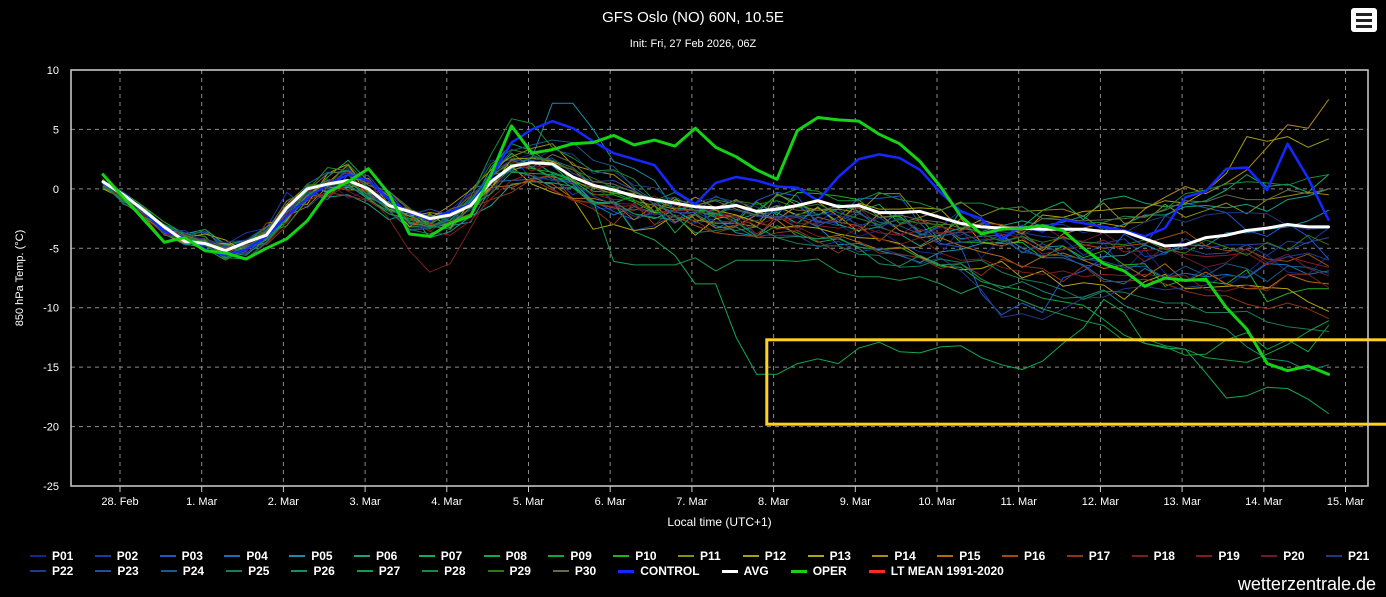  I want to click on legend-item: P10, so click(635, 556).